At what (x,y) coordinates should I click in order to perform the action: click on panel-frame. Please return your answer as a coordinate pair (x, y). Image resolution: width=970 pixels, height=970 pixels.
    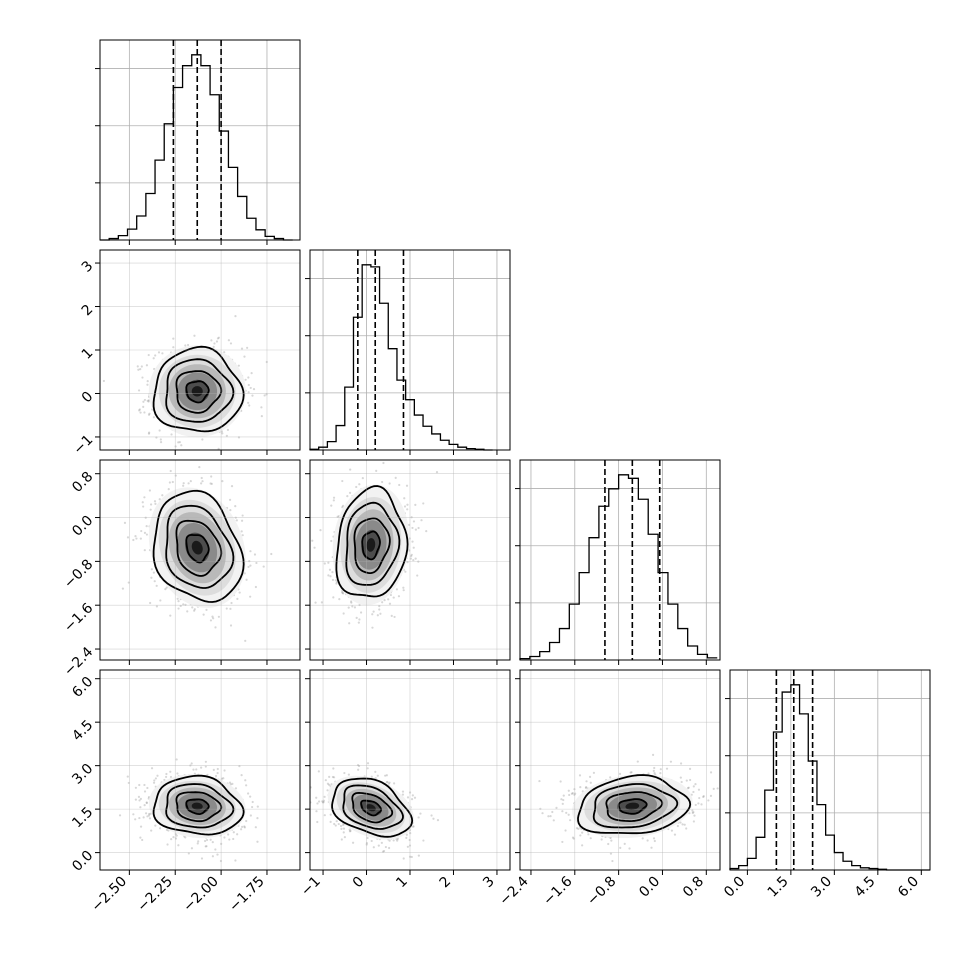
    Looking at the image, I should click on (200, 140).